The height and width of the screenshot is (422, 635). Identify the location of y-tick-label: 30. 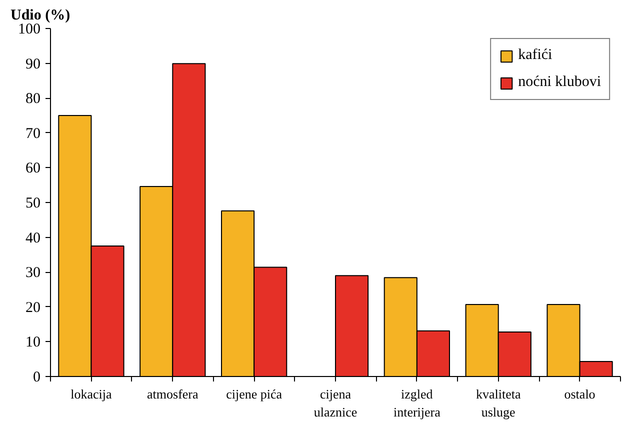
(33, 273).